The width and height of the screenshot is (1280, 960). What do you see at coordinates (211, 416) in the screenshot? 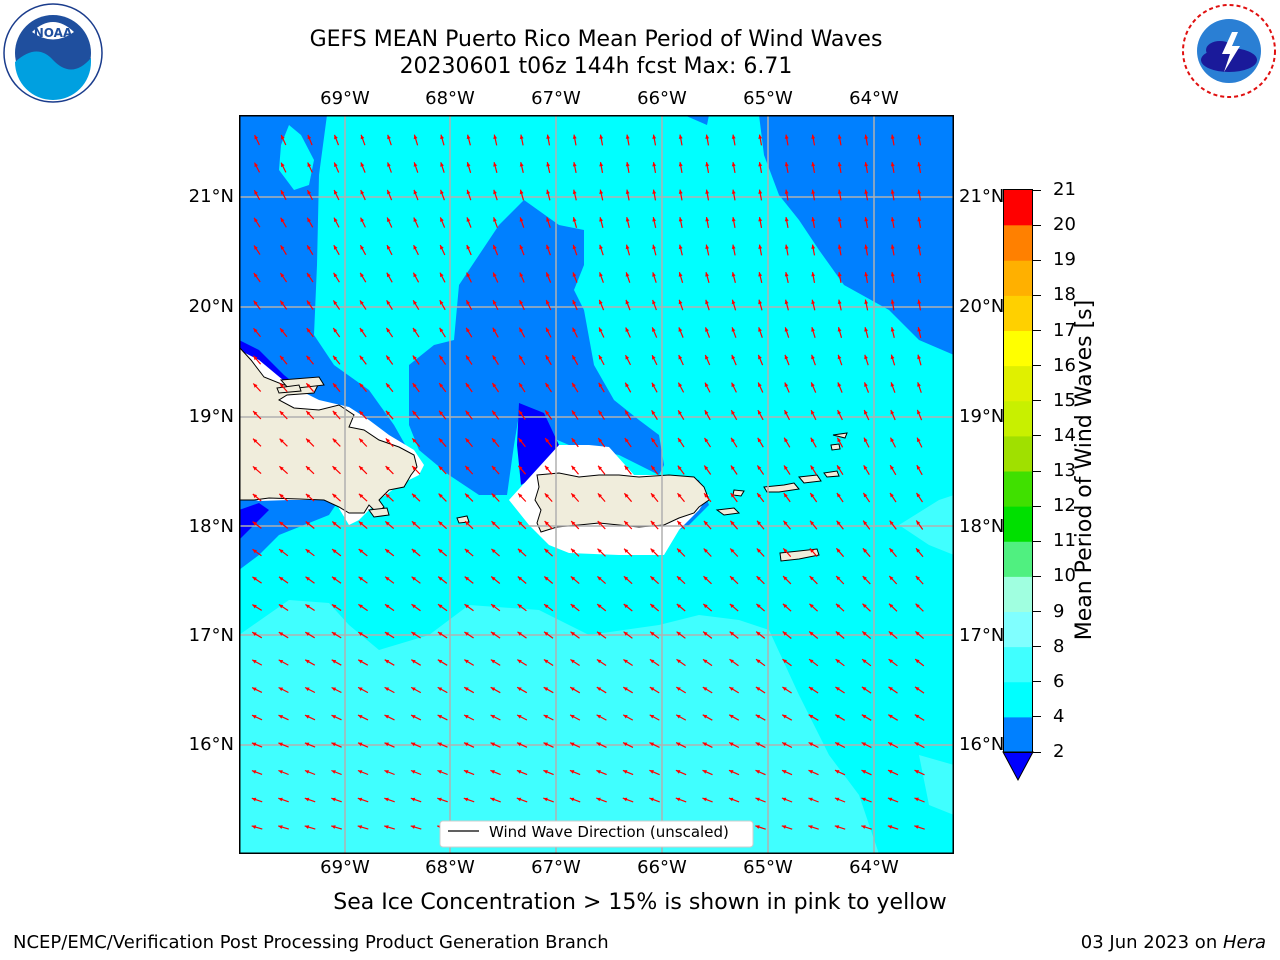
I see `lat-label-left: 19°N` at bounding box center [211, 416].